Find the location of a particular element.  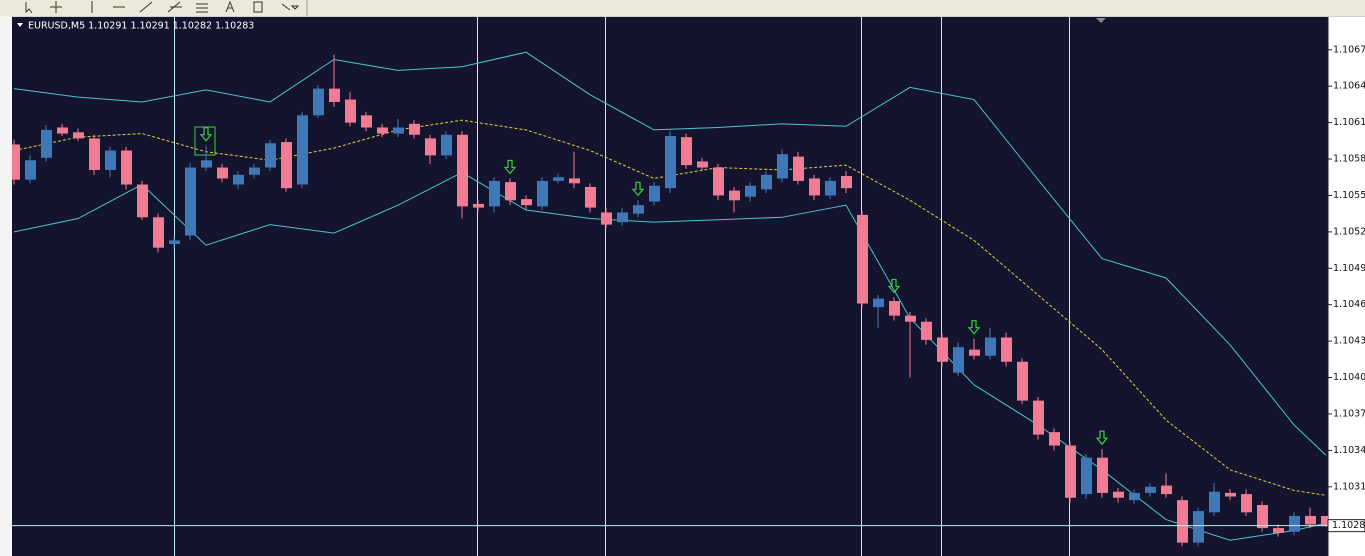

y-tick-label: 1.10675 is located at coordinates (1349, 49).